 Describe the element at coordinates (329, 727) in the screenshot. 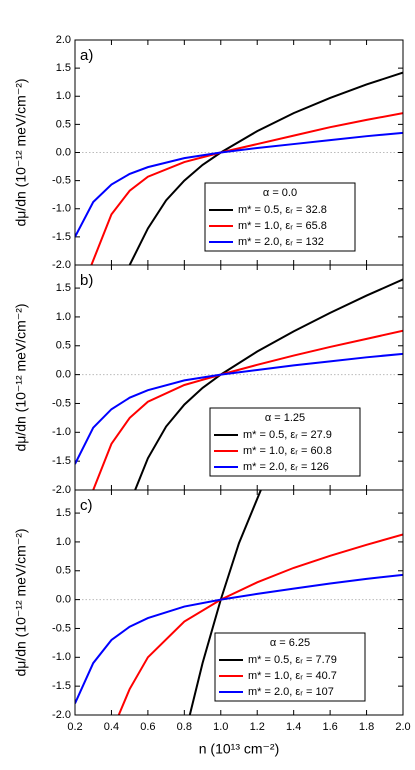

I see `x-tick-label: 1.6` at that location.